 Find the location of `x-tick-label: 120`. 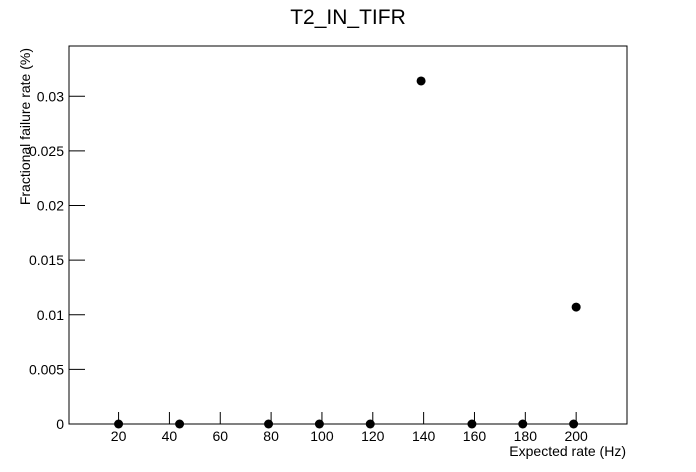

x-tick-label: 120 is located at coordinates (373, 436).